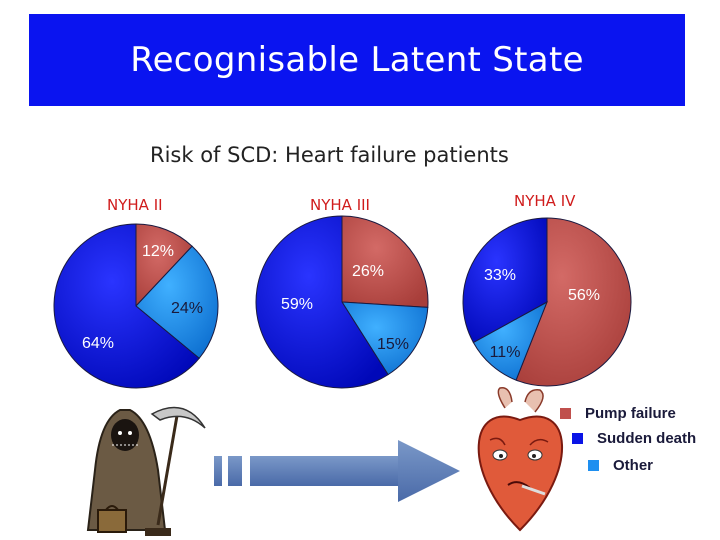 The height and width of the screenshot is (540, 720). Describe the element at coordinates (340, 205) in the screenshot. I see `nyha-iii-title: NYHA III` at that location.